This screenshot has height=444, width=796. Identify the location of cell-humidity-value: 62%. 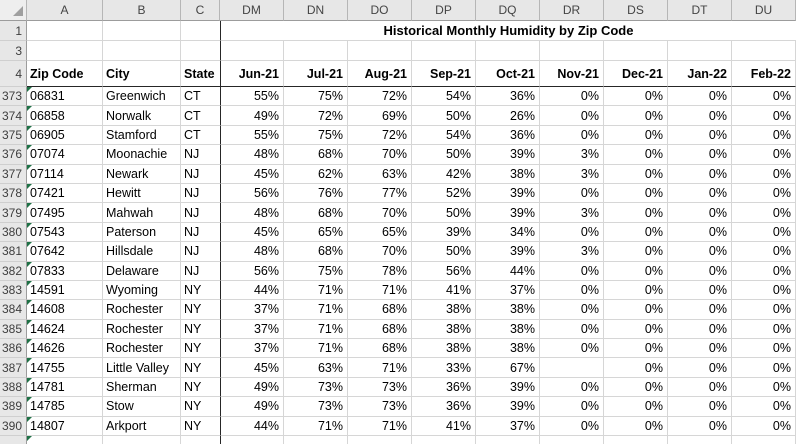
(316, 174).